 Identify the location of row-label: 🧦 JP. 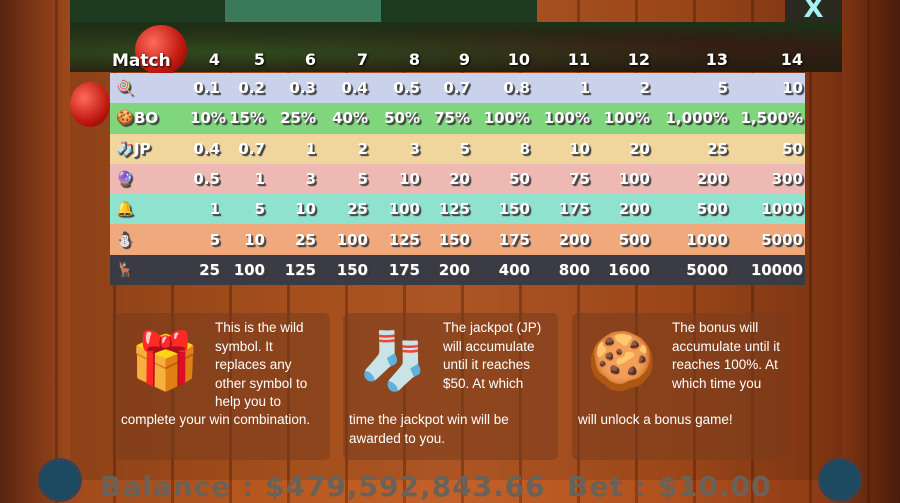
(150, 149).